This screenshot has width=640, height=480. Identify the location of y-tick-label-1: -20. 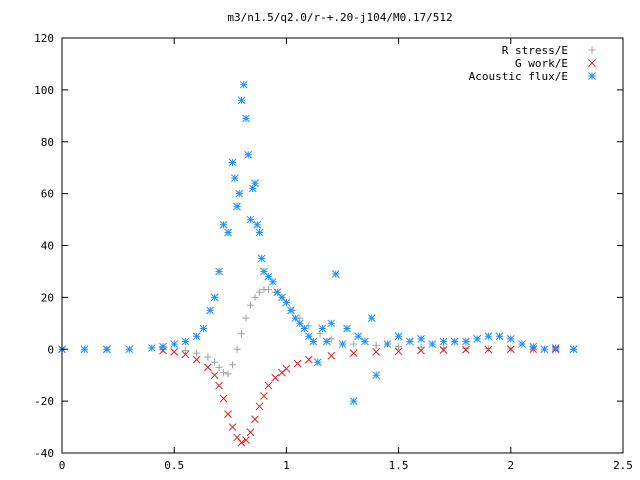
(44, 401).